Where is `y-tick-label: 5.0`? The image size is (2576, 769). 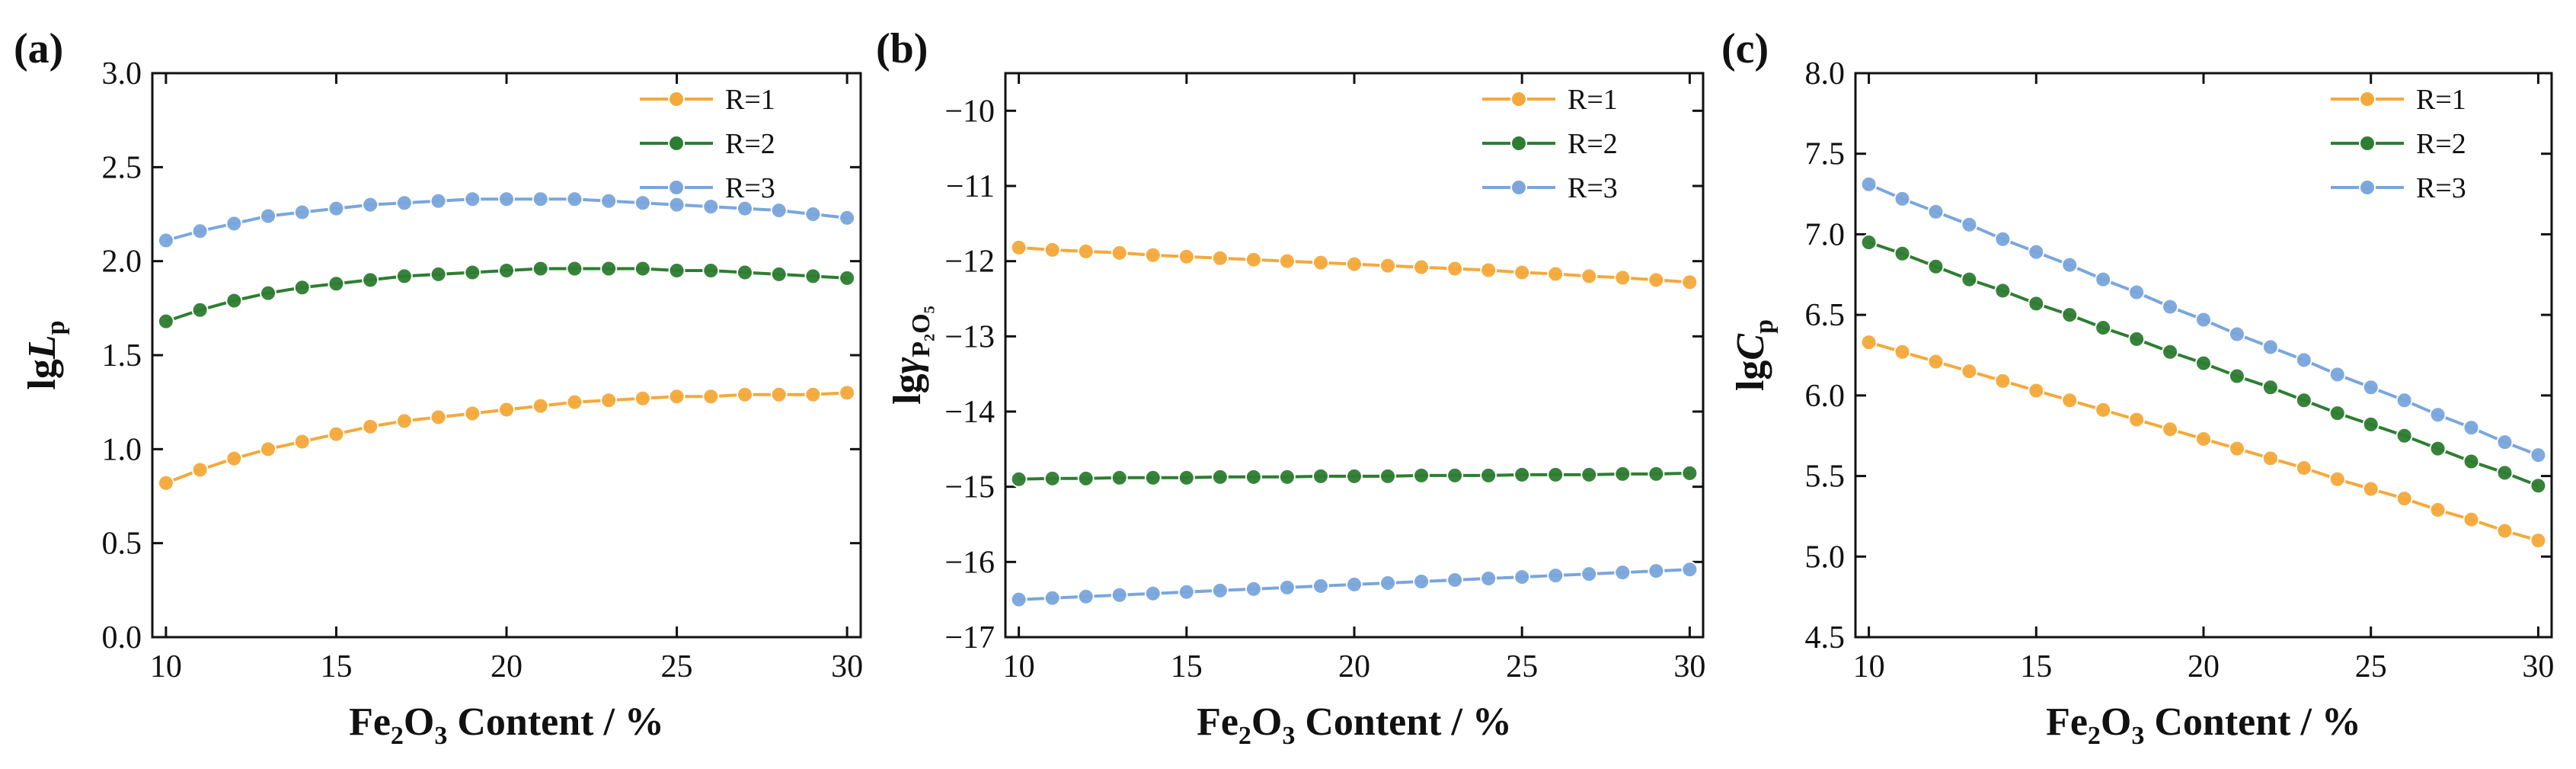
y-tick-label: 5.0 is located at coordinates (1826, 557).